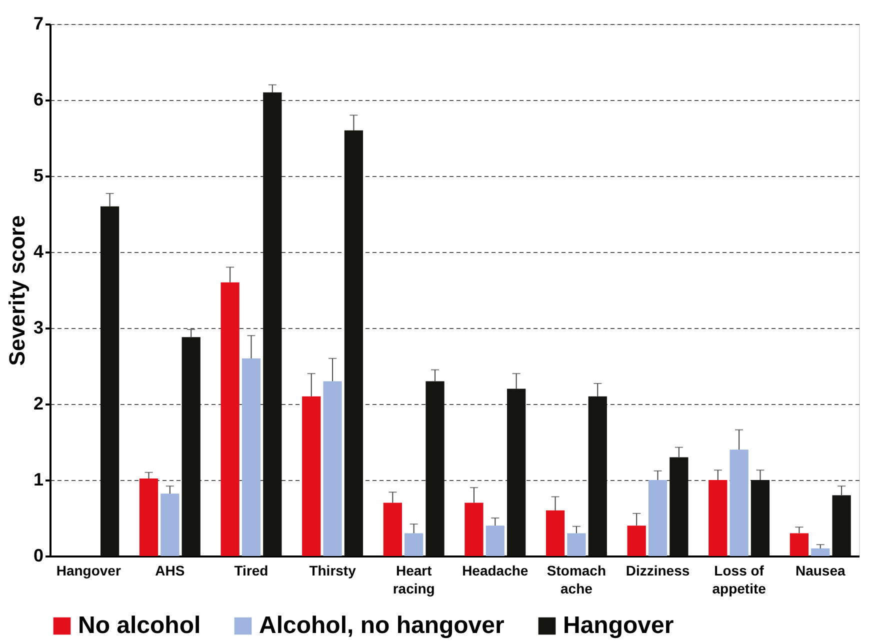  Describe the element at coordinates (381, 625) in the screenshot. I see `legend-label: Alcohol, no hangover` at that location.